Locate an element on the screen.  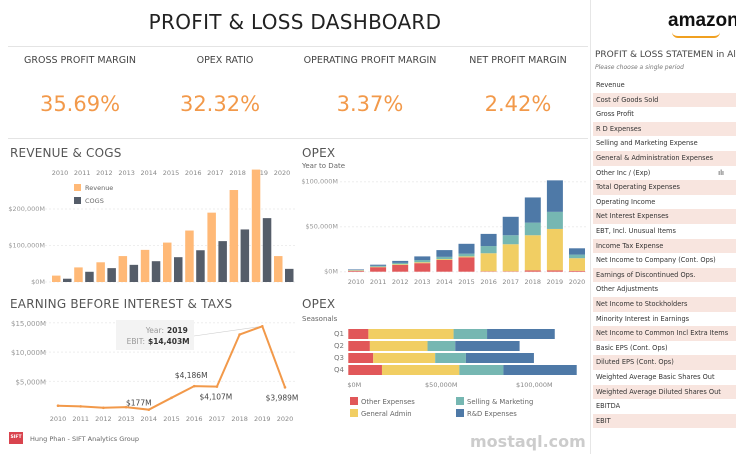
pl-row-item: Gross Profit is located at coordinates (615, 114).